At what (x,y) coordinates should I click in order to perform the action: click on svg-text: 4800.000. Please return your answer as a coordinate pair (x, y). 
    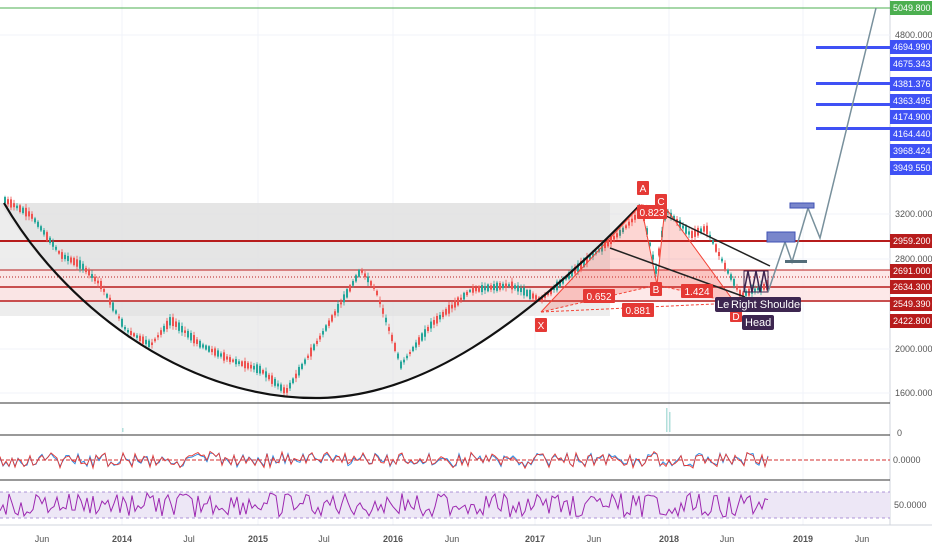
    Looking at the image, I should click on (913, 35).